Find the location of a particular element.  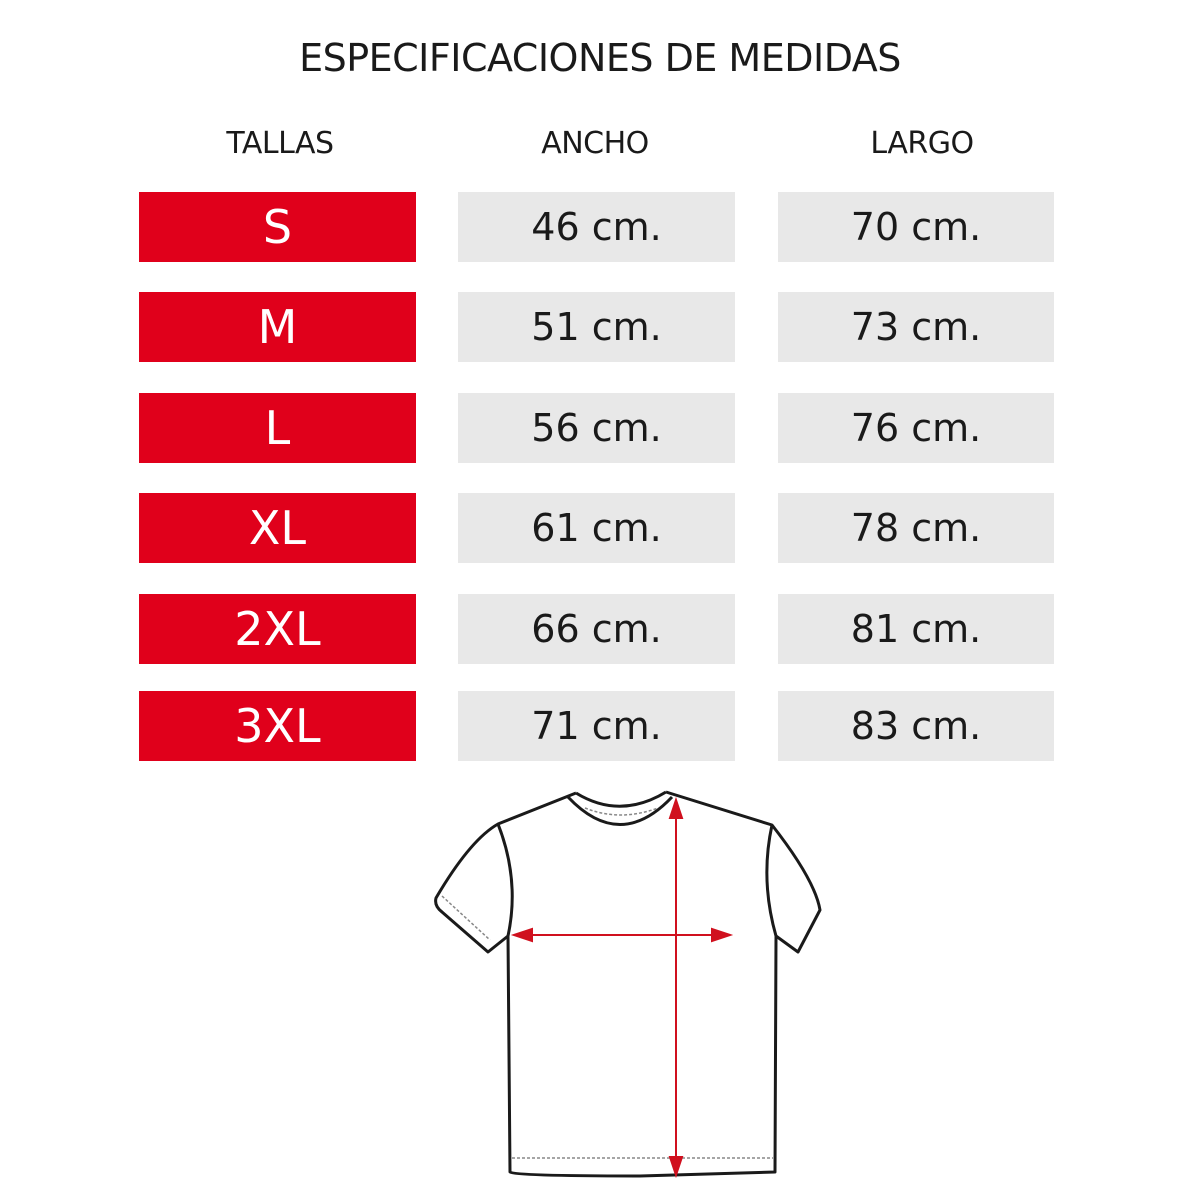

width-cell: 56 cm. is located at coordinates (596, 428).